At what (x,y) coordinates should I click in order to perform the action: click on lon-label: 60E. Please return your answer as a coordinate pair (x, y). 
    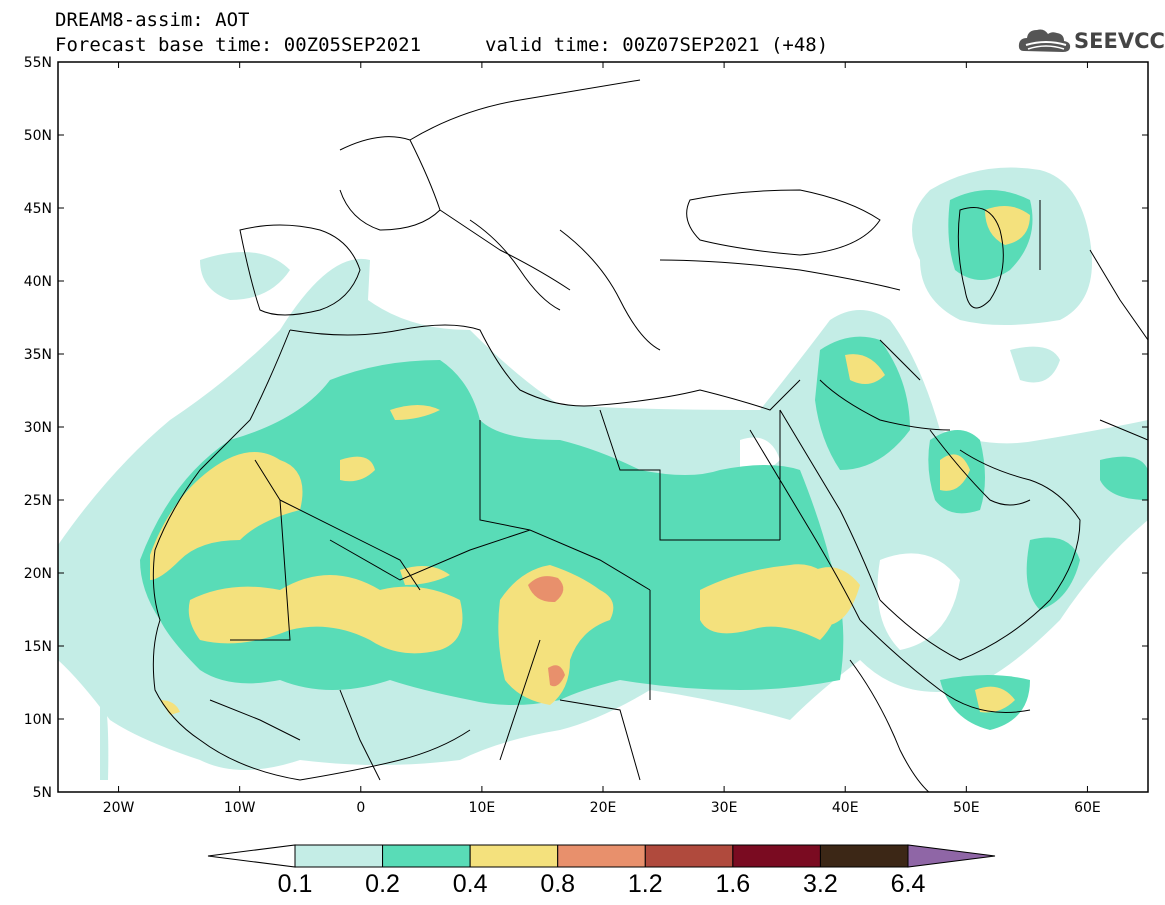
    Looking at the image, I should click on (1087, 808).